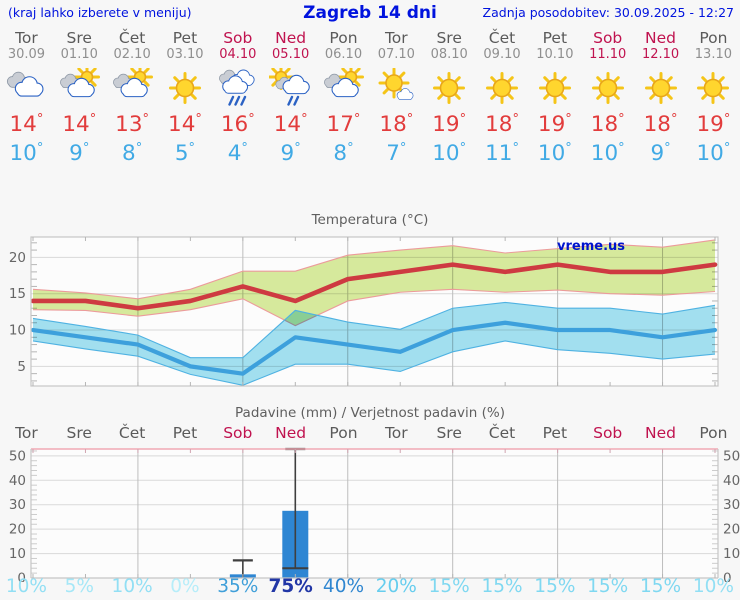 This screenshot has width=740, height=600. Describe the element at coordinates (608, 38) in the screenshot. I see `day-name: Sob` at that location.